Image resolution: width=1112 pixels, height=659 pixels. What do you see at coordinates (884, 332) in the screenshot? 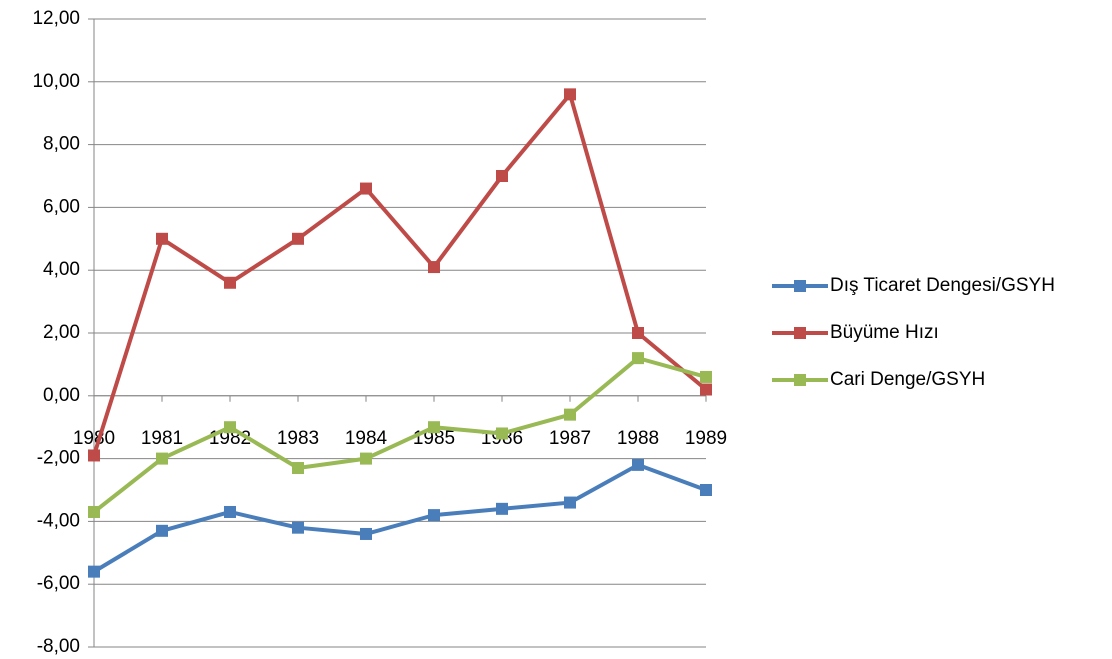
I see `legend-label: Büyüme Hızı` at bounding box center [884, 332].